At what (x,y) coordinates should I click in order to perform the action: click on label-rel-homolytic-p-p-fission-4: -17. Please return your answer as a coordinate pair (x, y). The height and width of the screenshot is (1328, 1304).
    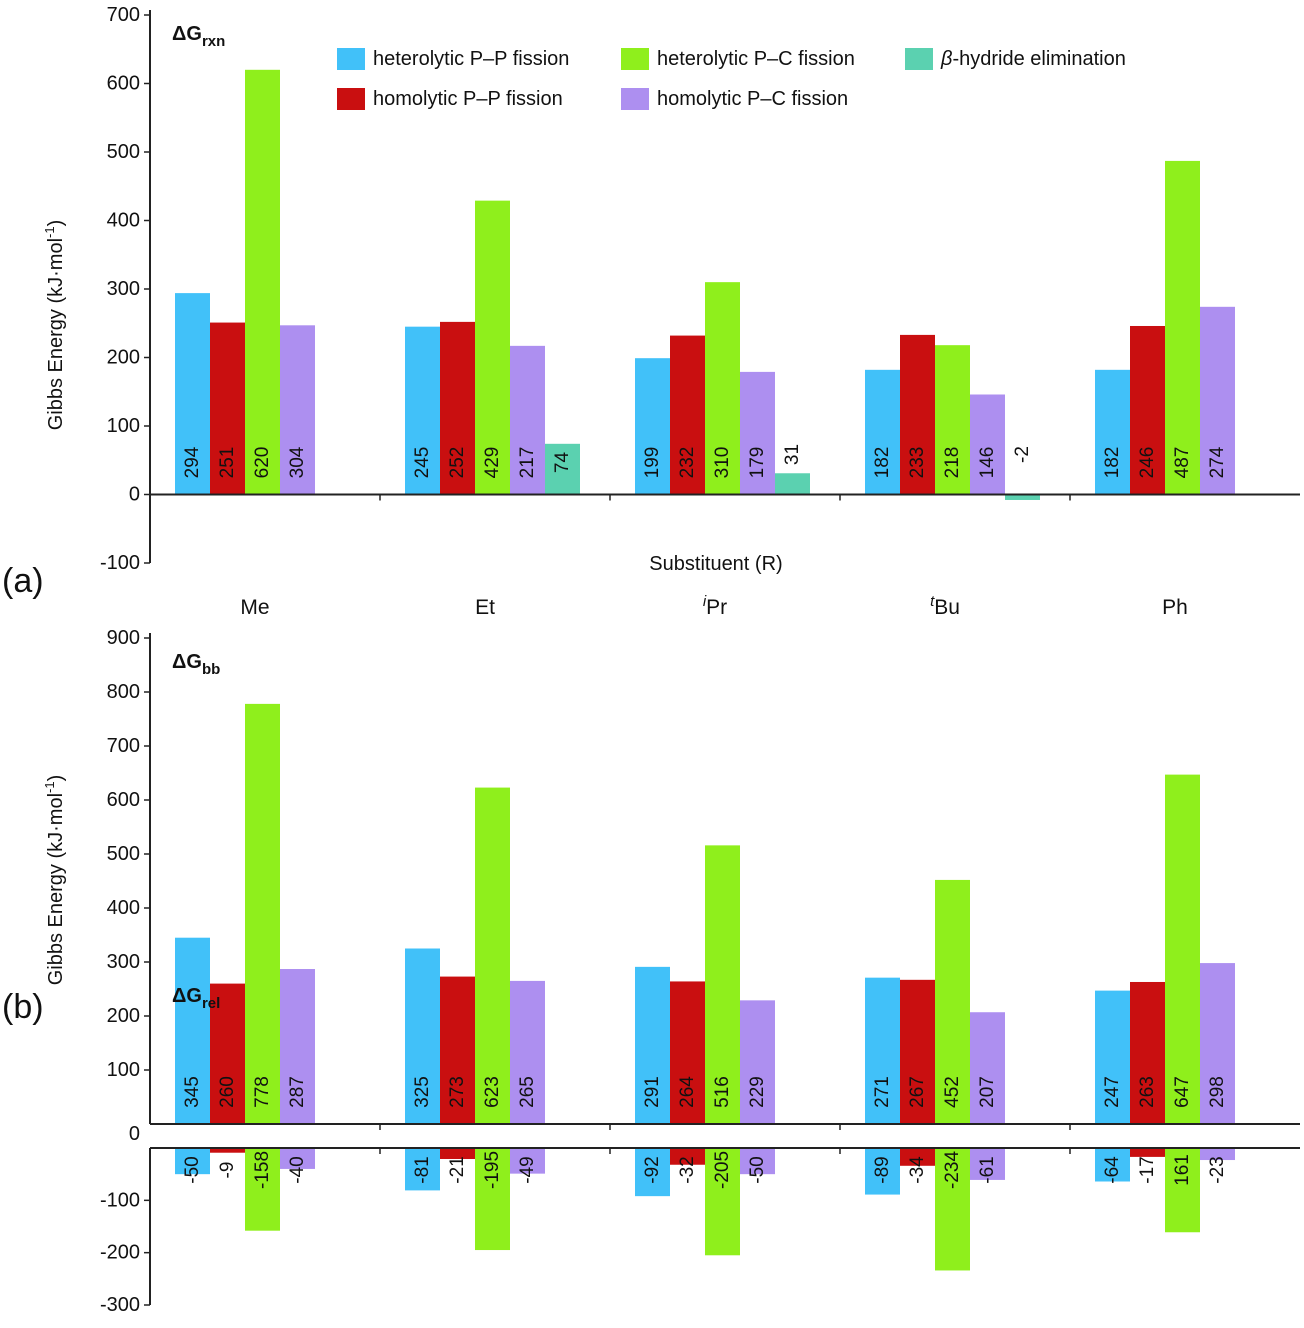
    Looking at the image, I should click on (1147, 1169).